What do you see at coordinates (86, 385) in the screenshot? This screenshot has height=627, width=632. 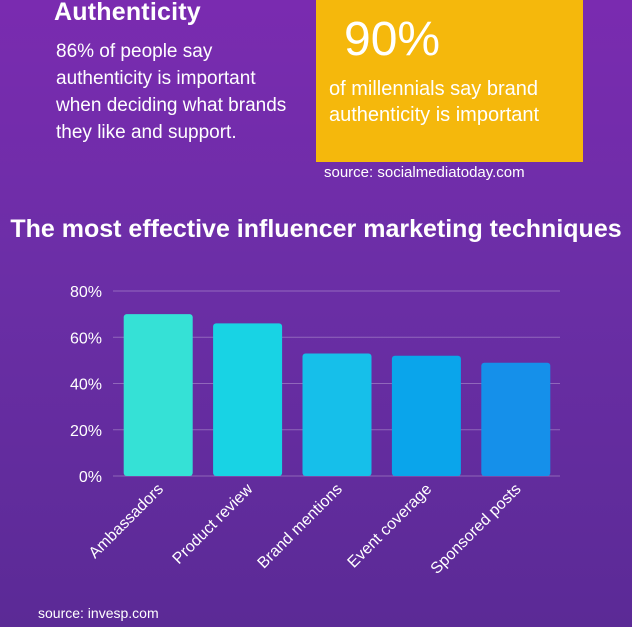 I see `y-tick-label: 40%` at bounding box center [86, 385].